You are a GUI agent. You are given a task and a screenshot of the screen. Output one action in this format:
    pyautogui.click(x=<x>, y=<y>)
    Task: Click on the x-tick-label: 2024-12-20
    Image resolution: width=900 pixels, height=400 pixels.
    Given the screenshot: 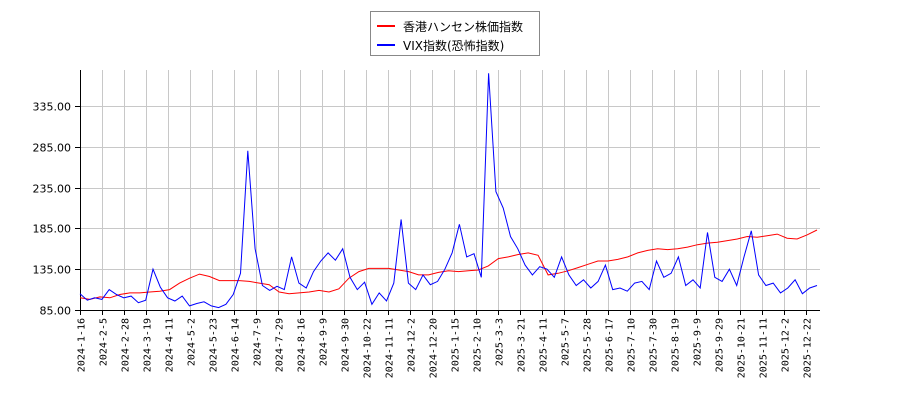 What is the action you would take?
    pyautogui.click(x=434, y=348)
    